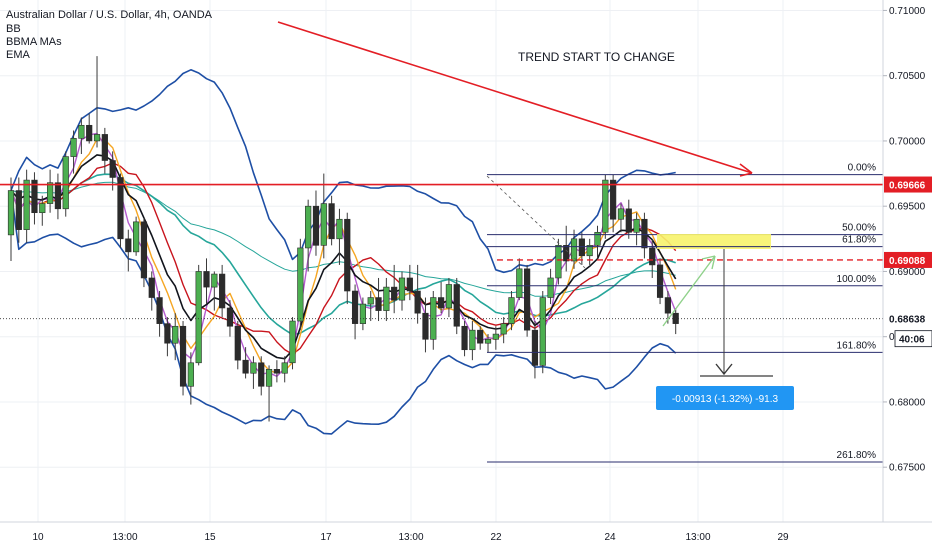  What do you see at coordinates (714, 241) in the screenshot?
I see `target-zone` at bounding box center [714, 241].